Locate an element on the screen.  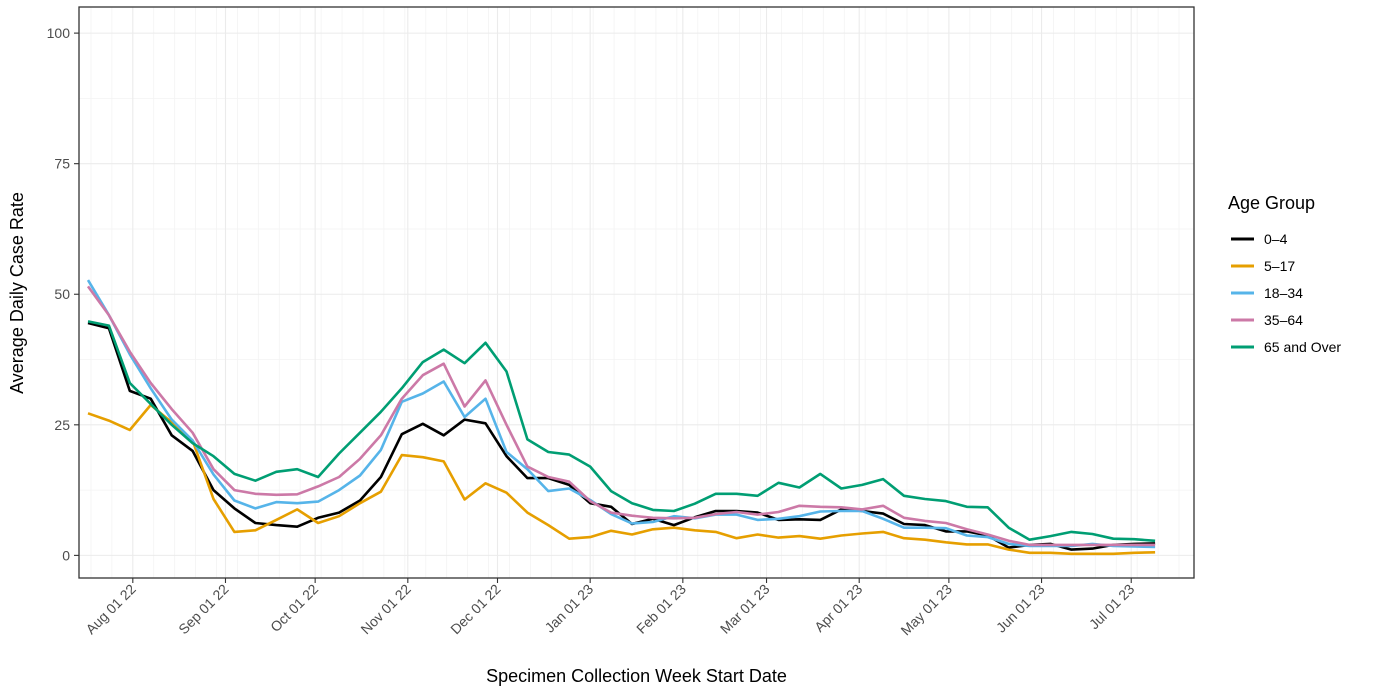
x-tick-label: Jun 01 23 is located at coordinates (1020, 608).